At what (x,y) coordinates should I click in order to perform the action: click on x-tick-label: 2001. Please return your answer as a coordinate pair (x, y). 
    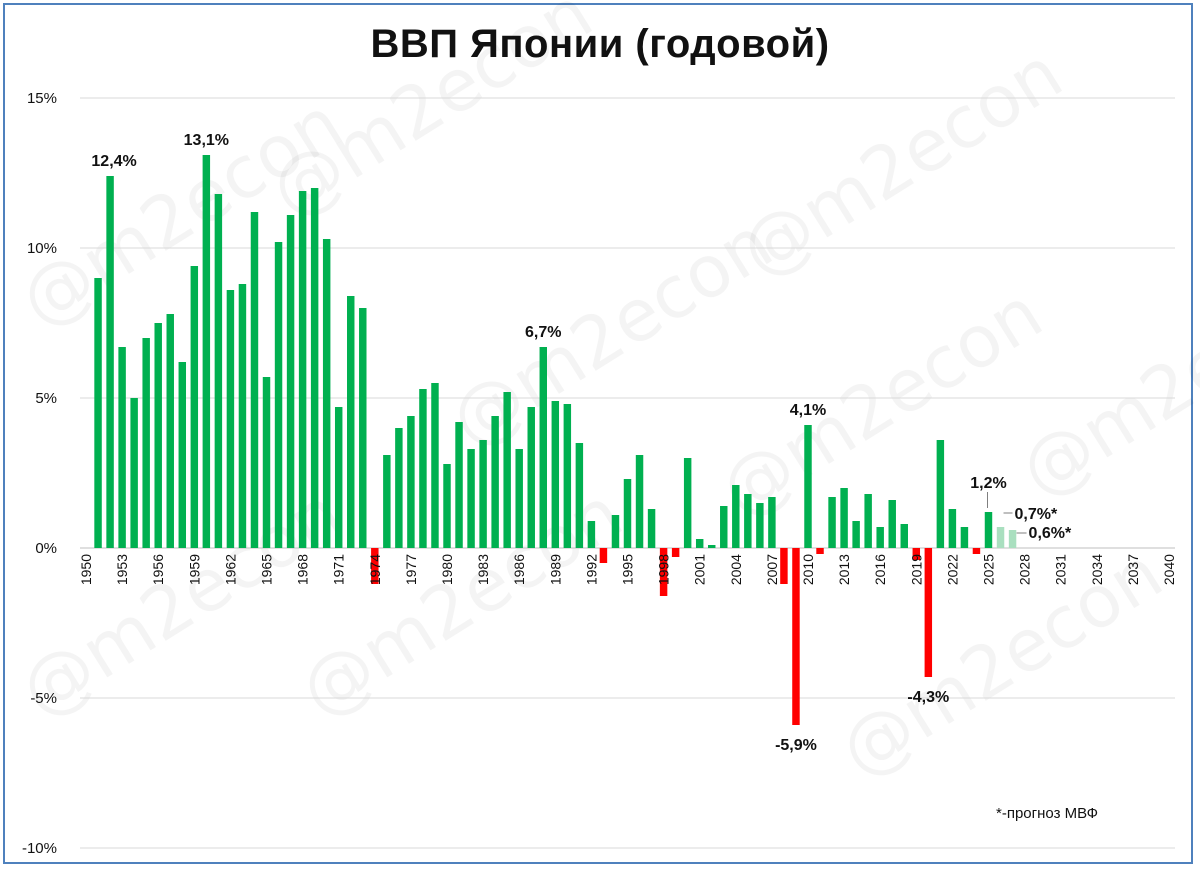
    Looking at the image, I should click on (700, 569).